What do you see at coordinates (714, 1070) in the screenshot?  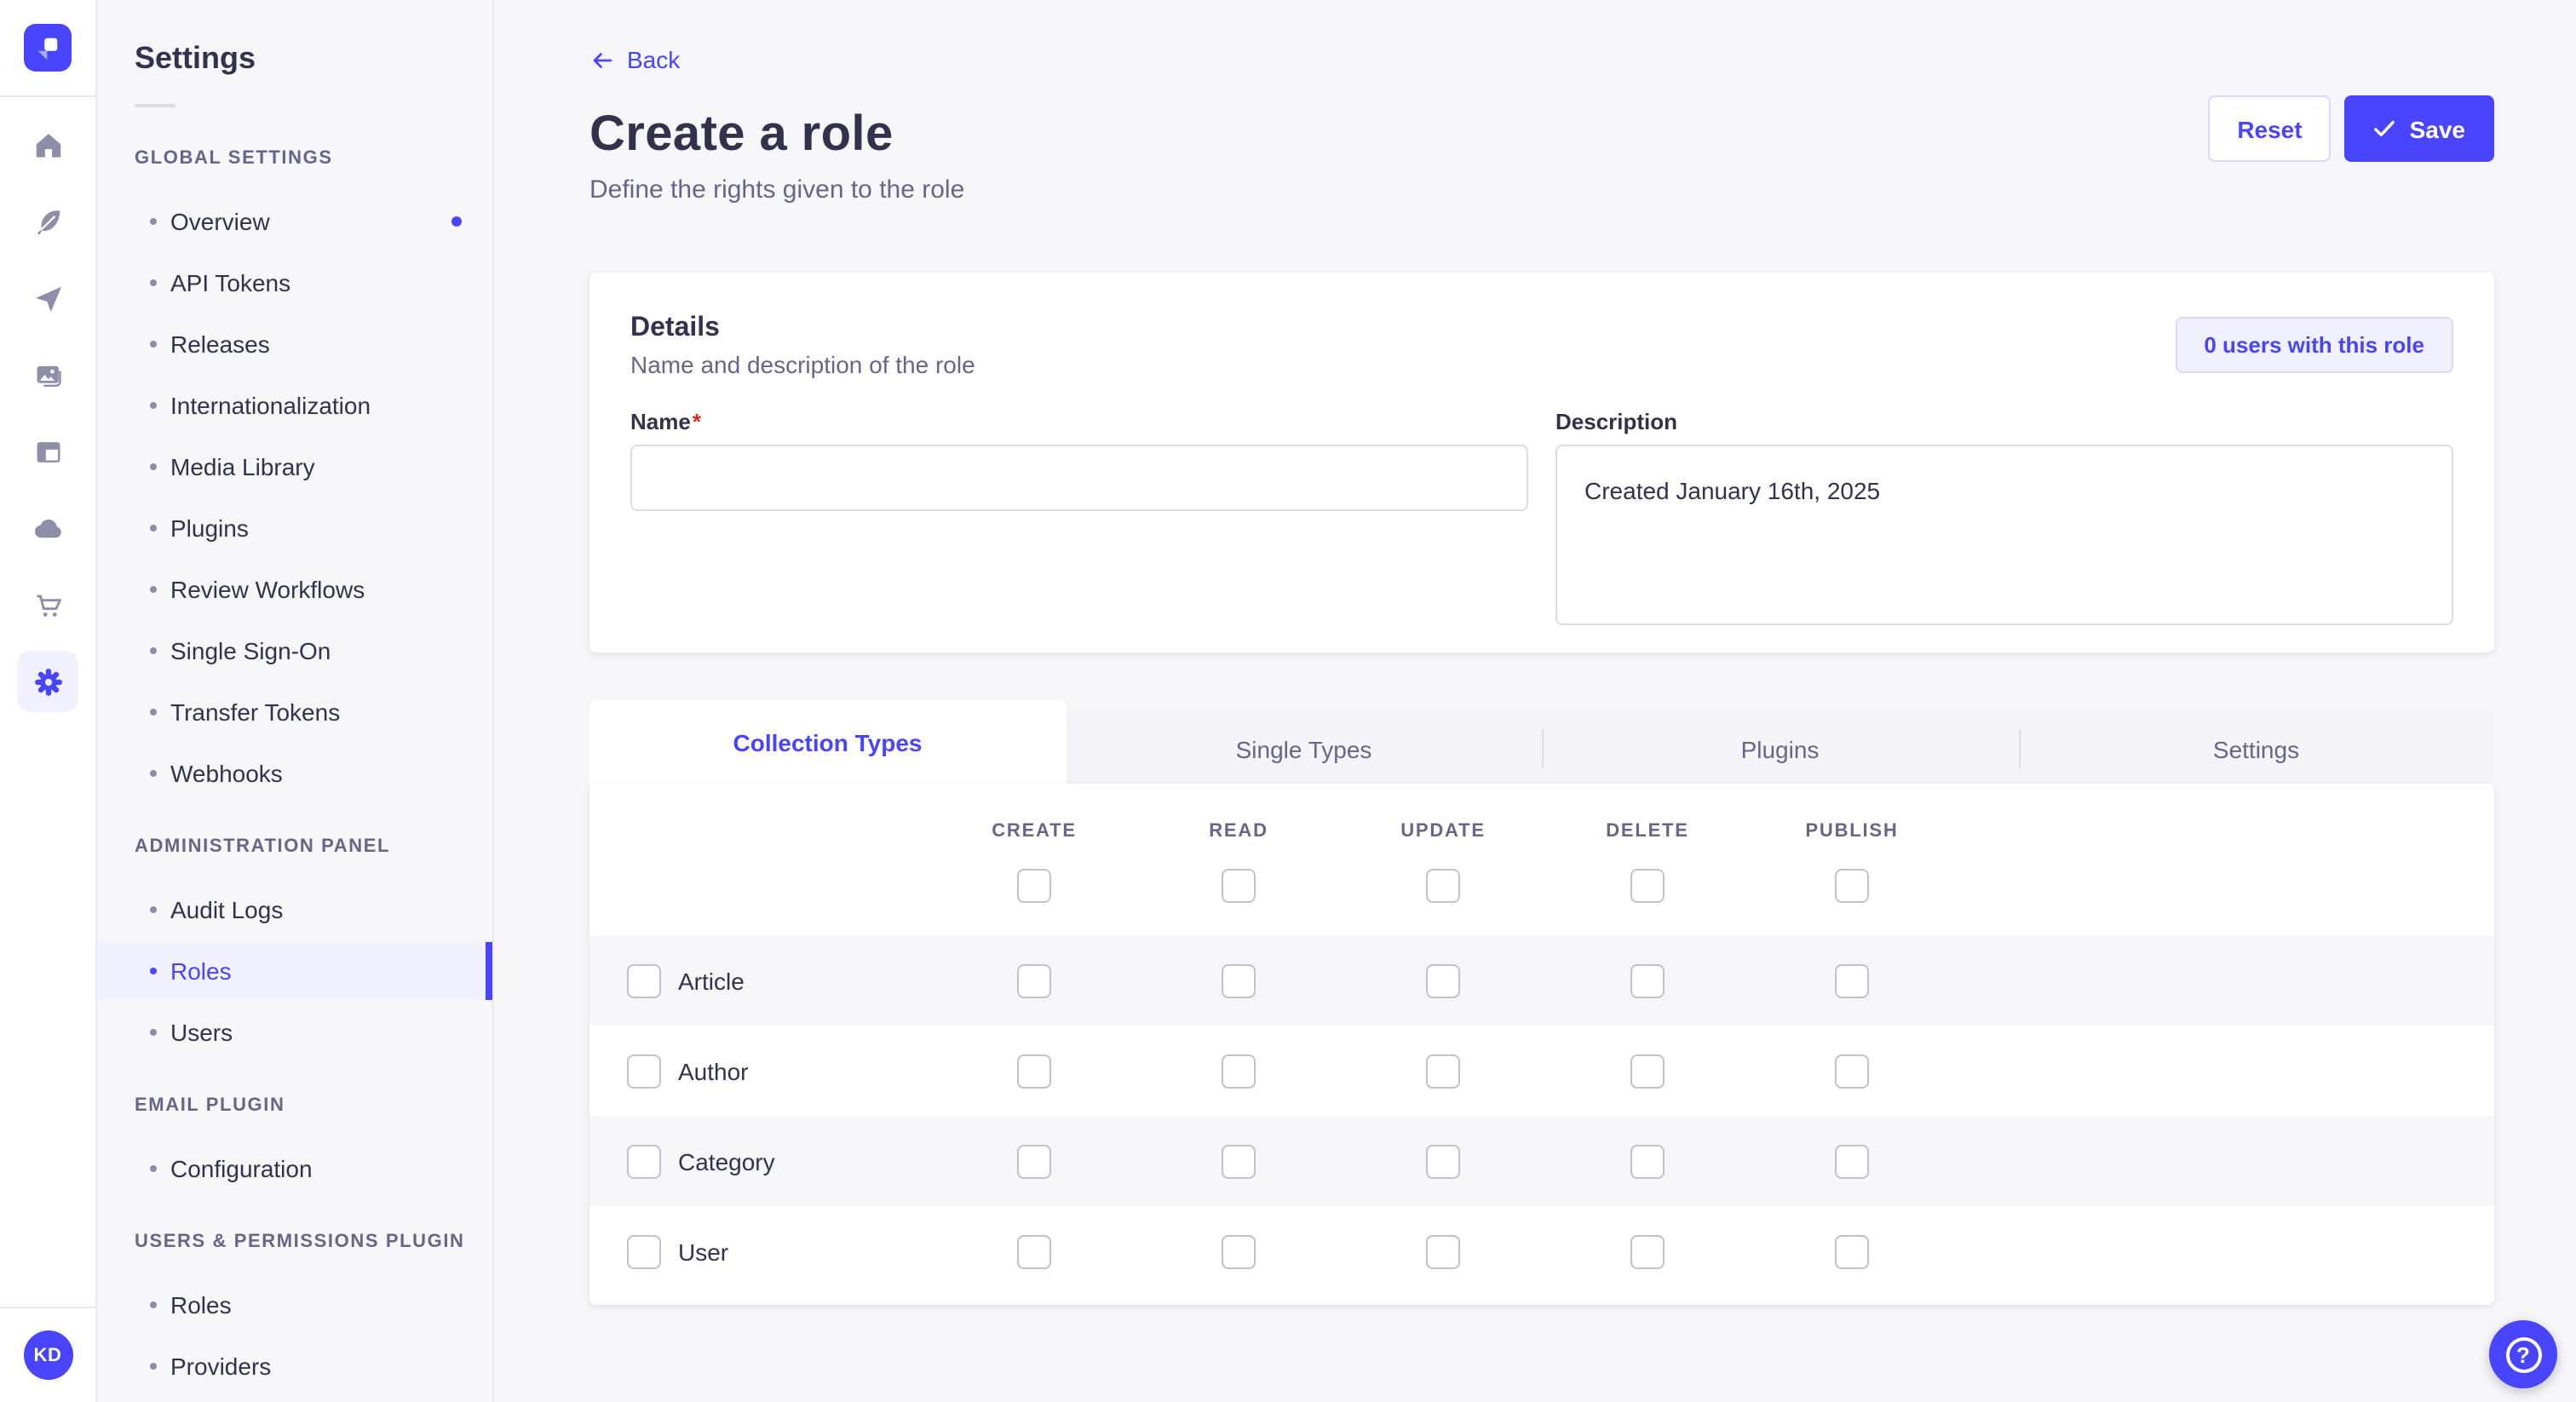 I see `row-label: Author` at bounding box center [714, 1070].